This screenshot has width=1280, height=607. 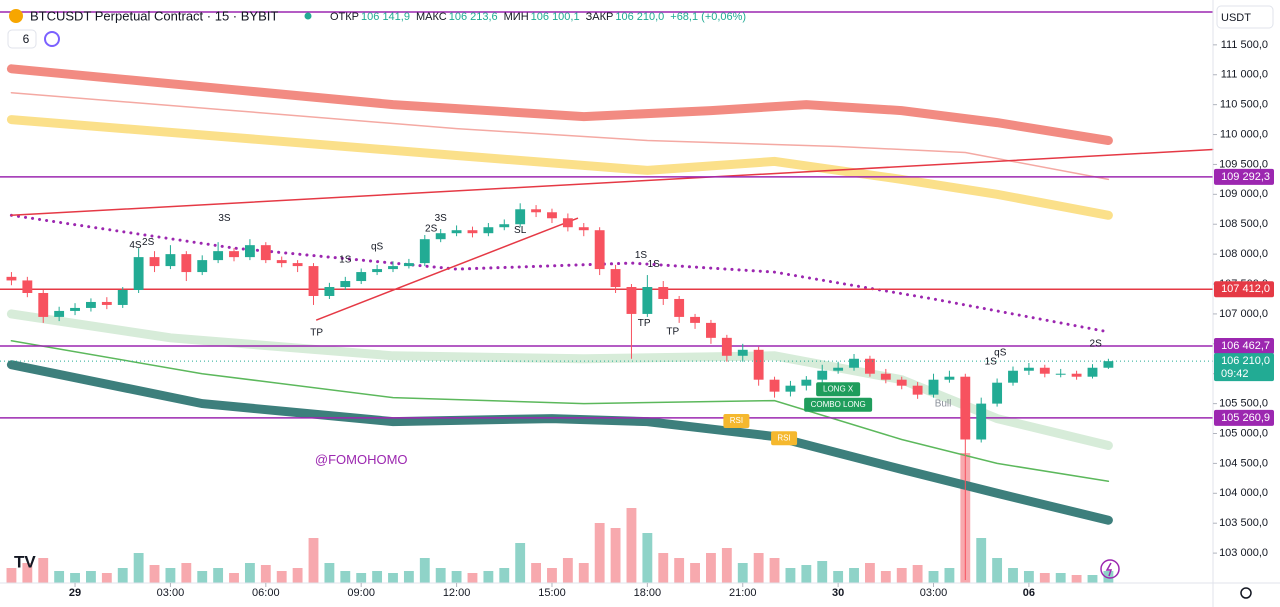 I want to click on y-tick-label: 103 000,0, so click(x=1243, y=553).